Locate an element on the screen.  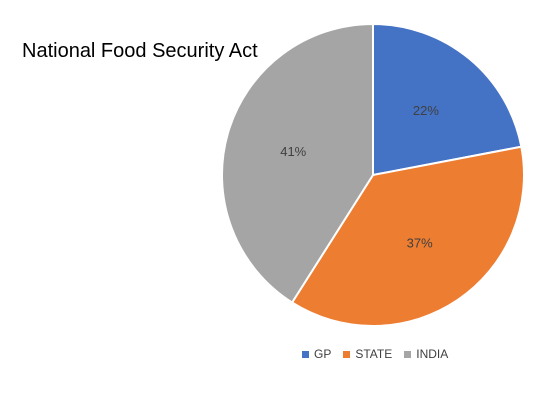
legend-swatch-india is located at coordinates (408, 354).